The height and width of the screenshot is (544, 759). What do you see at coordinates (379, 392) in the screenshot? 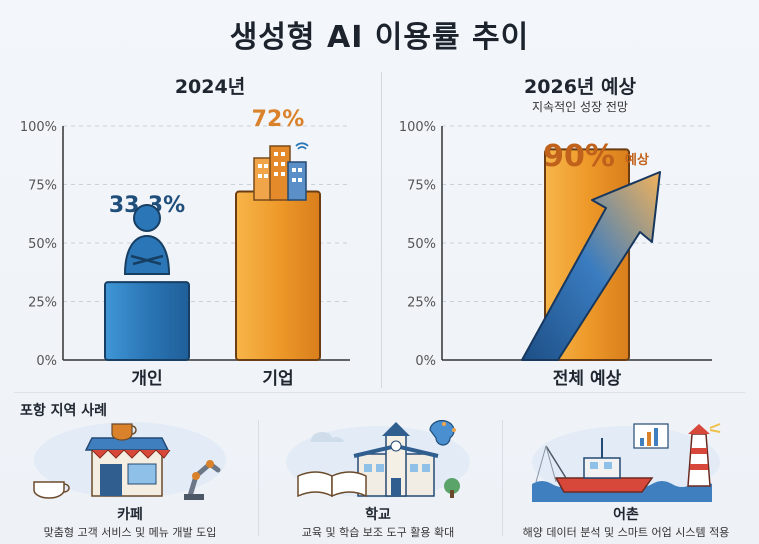
I see `section-divider` at bounding box center [379, 392].